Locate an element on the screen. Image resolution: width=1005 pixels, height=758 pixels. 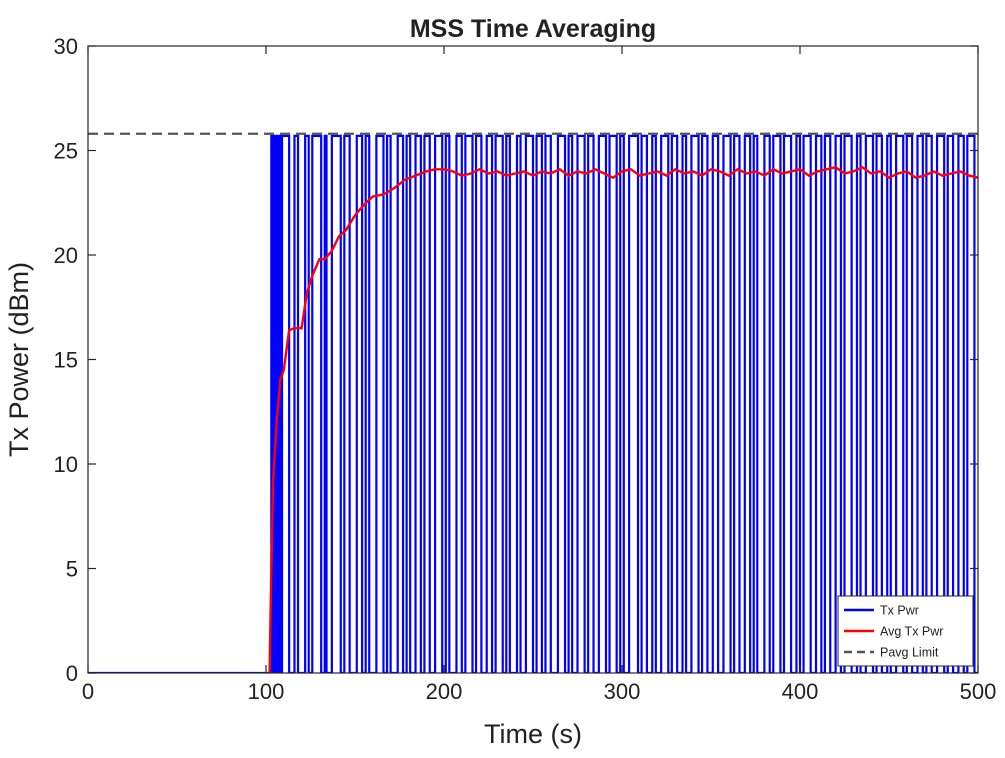
legend: Tx Pwr Avg Tx Pwr Pavg Limit is located at coordinates (905, 631).